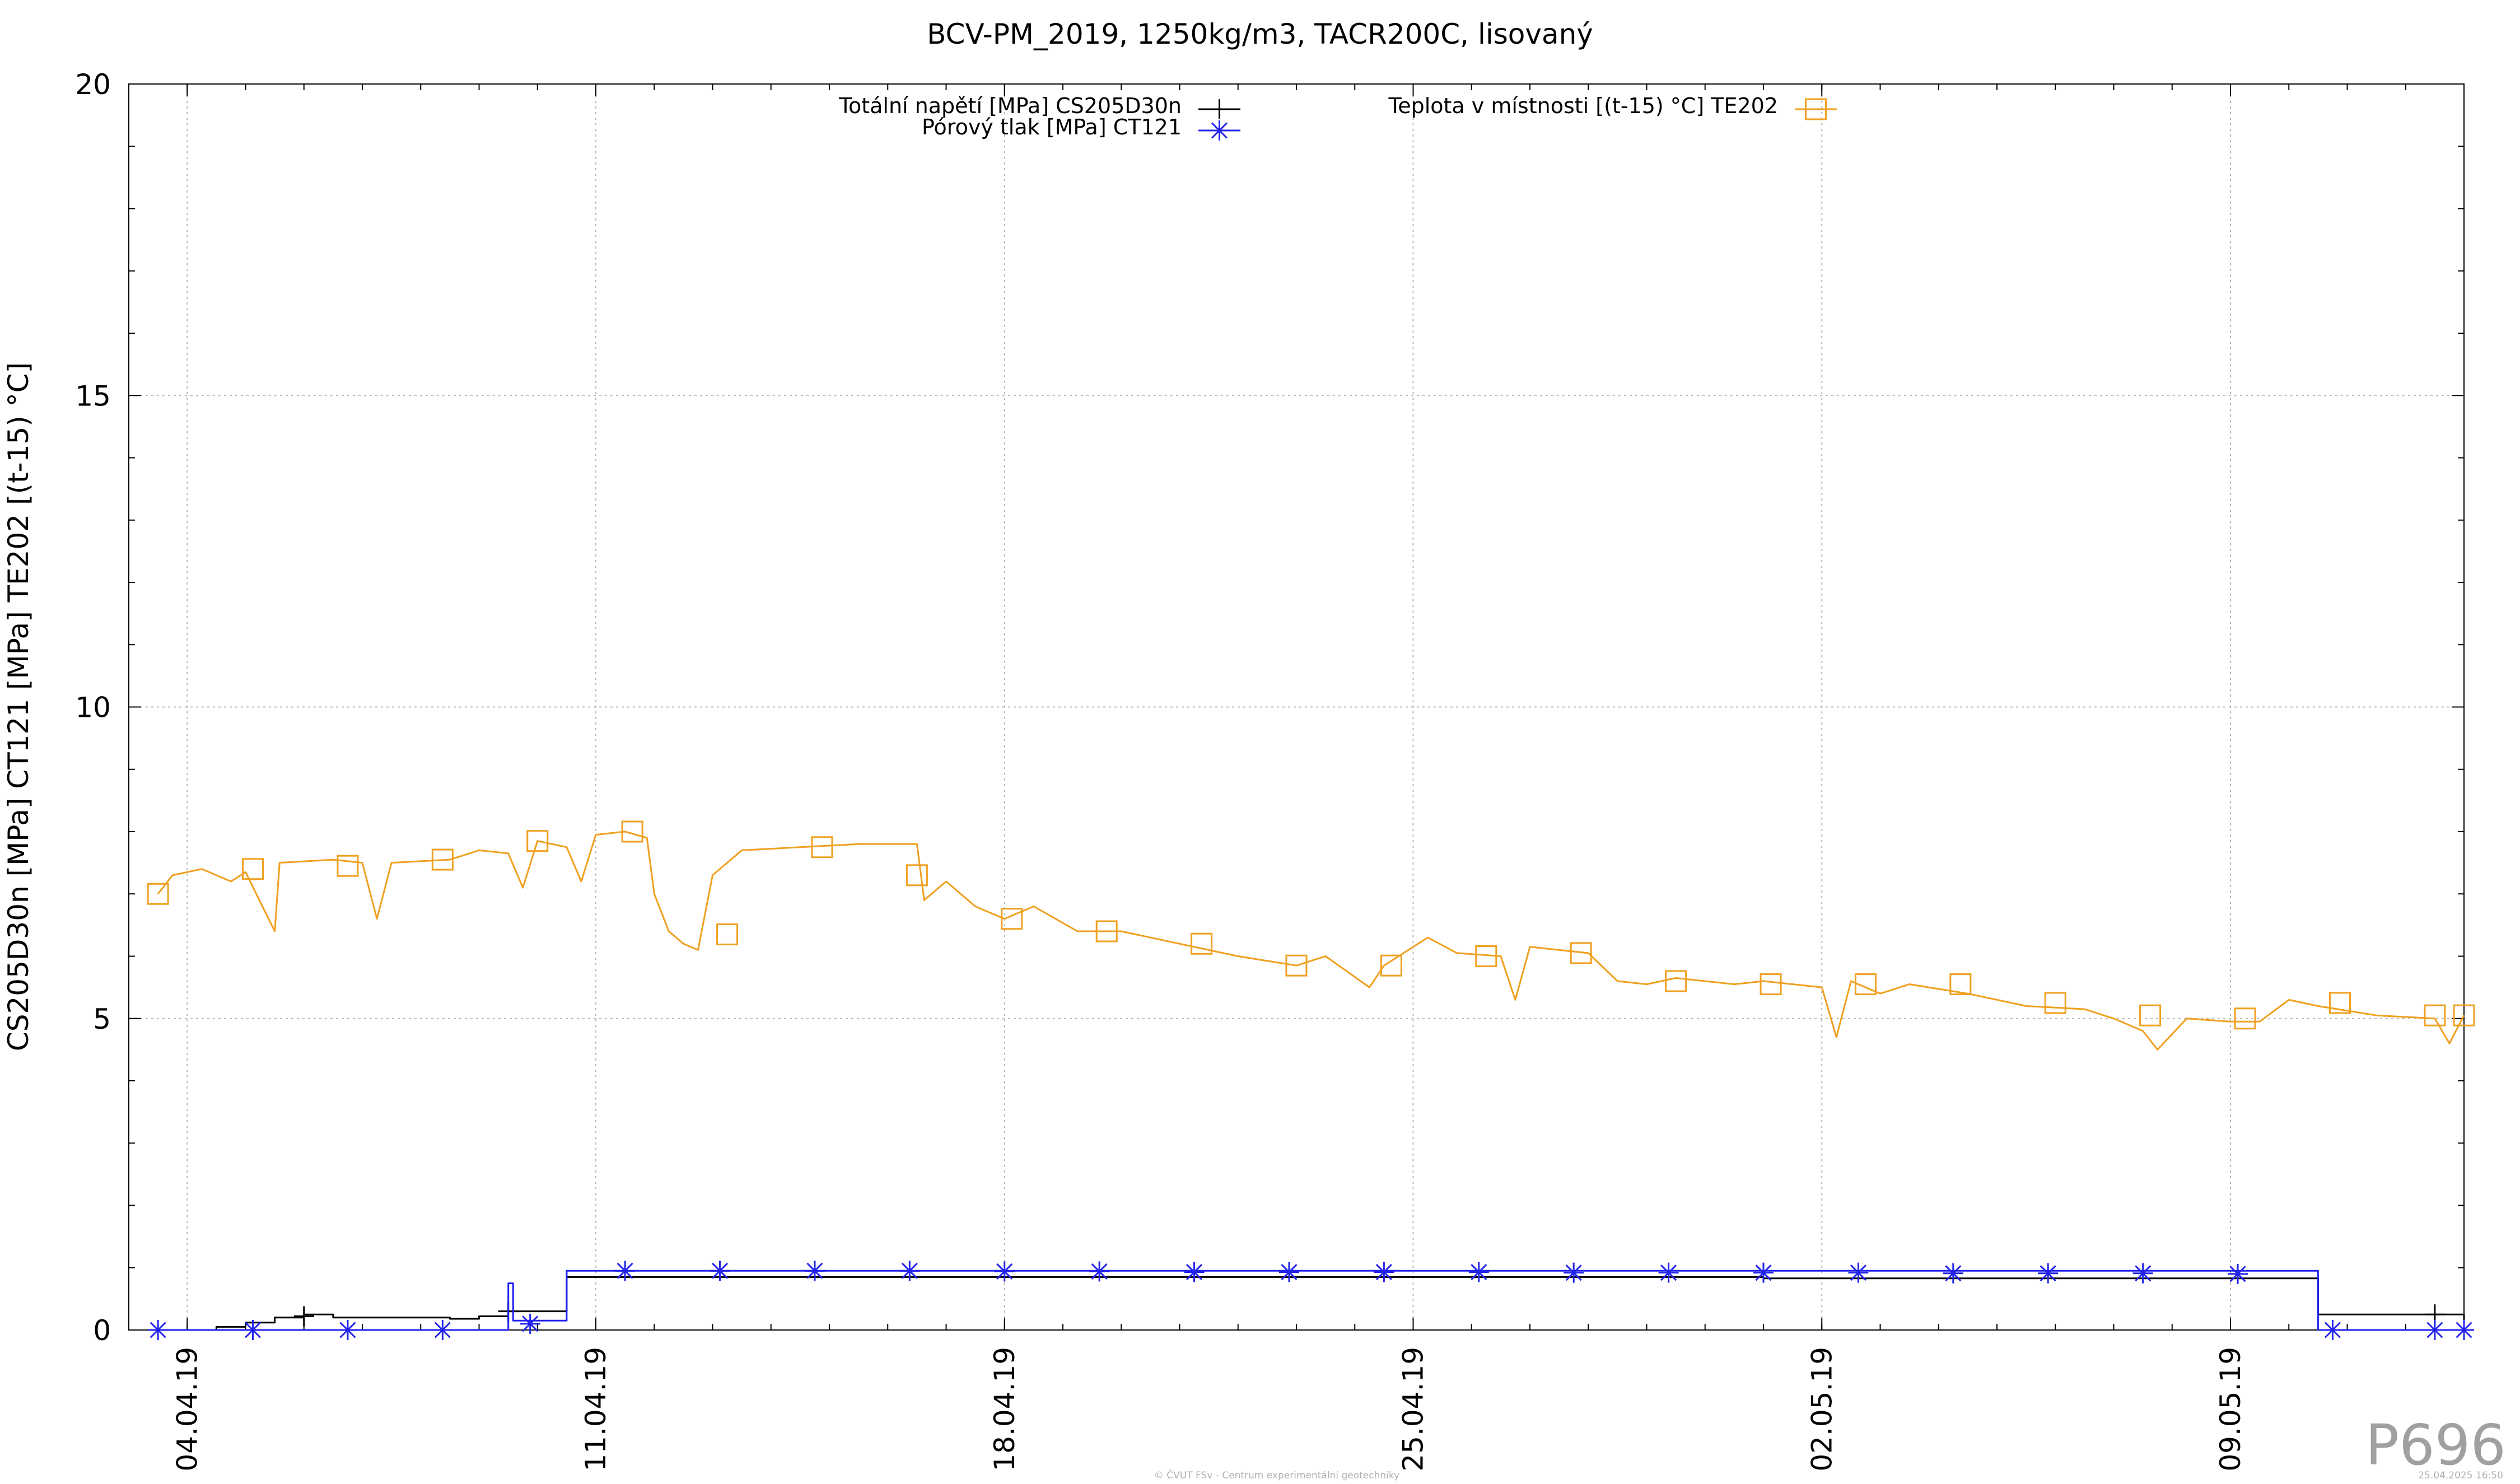 This screenshot has width=2520, height=1484. What do you see at coordinates (2461, 1476) in the screenshot?
I see `footer-timestamp: 25.04.2025 16:50` at bounding box center [2461, 1476].